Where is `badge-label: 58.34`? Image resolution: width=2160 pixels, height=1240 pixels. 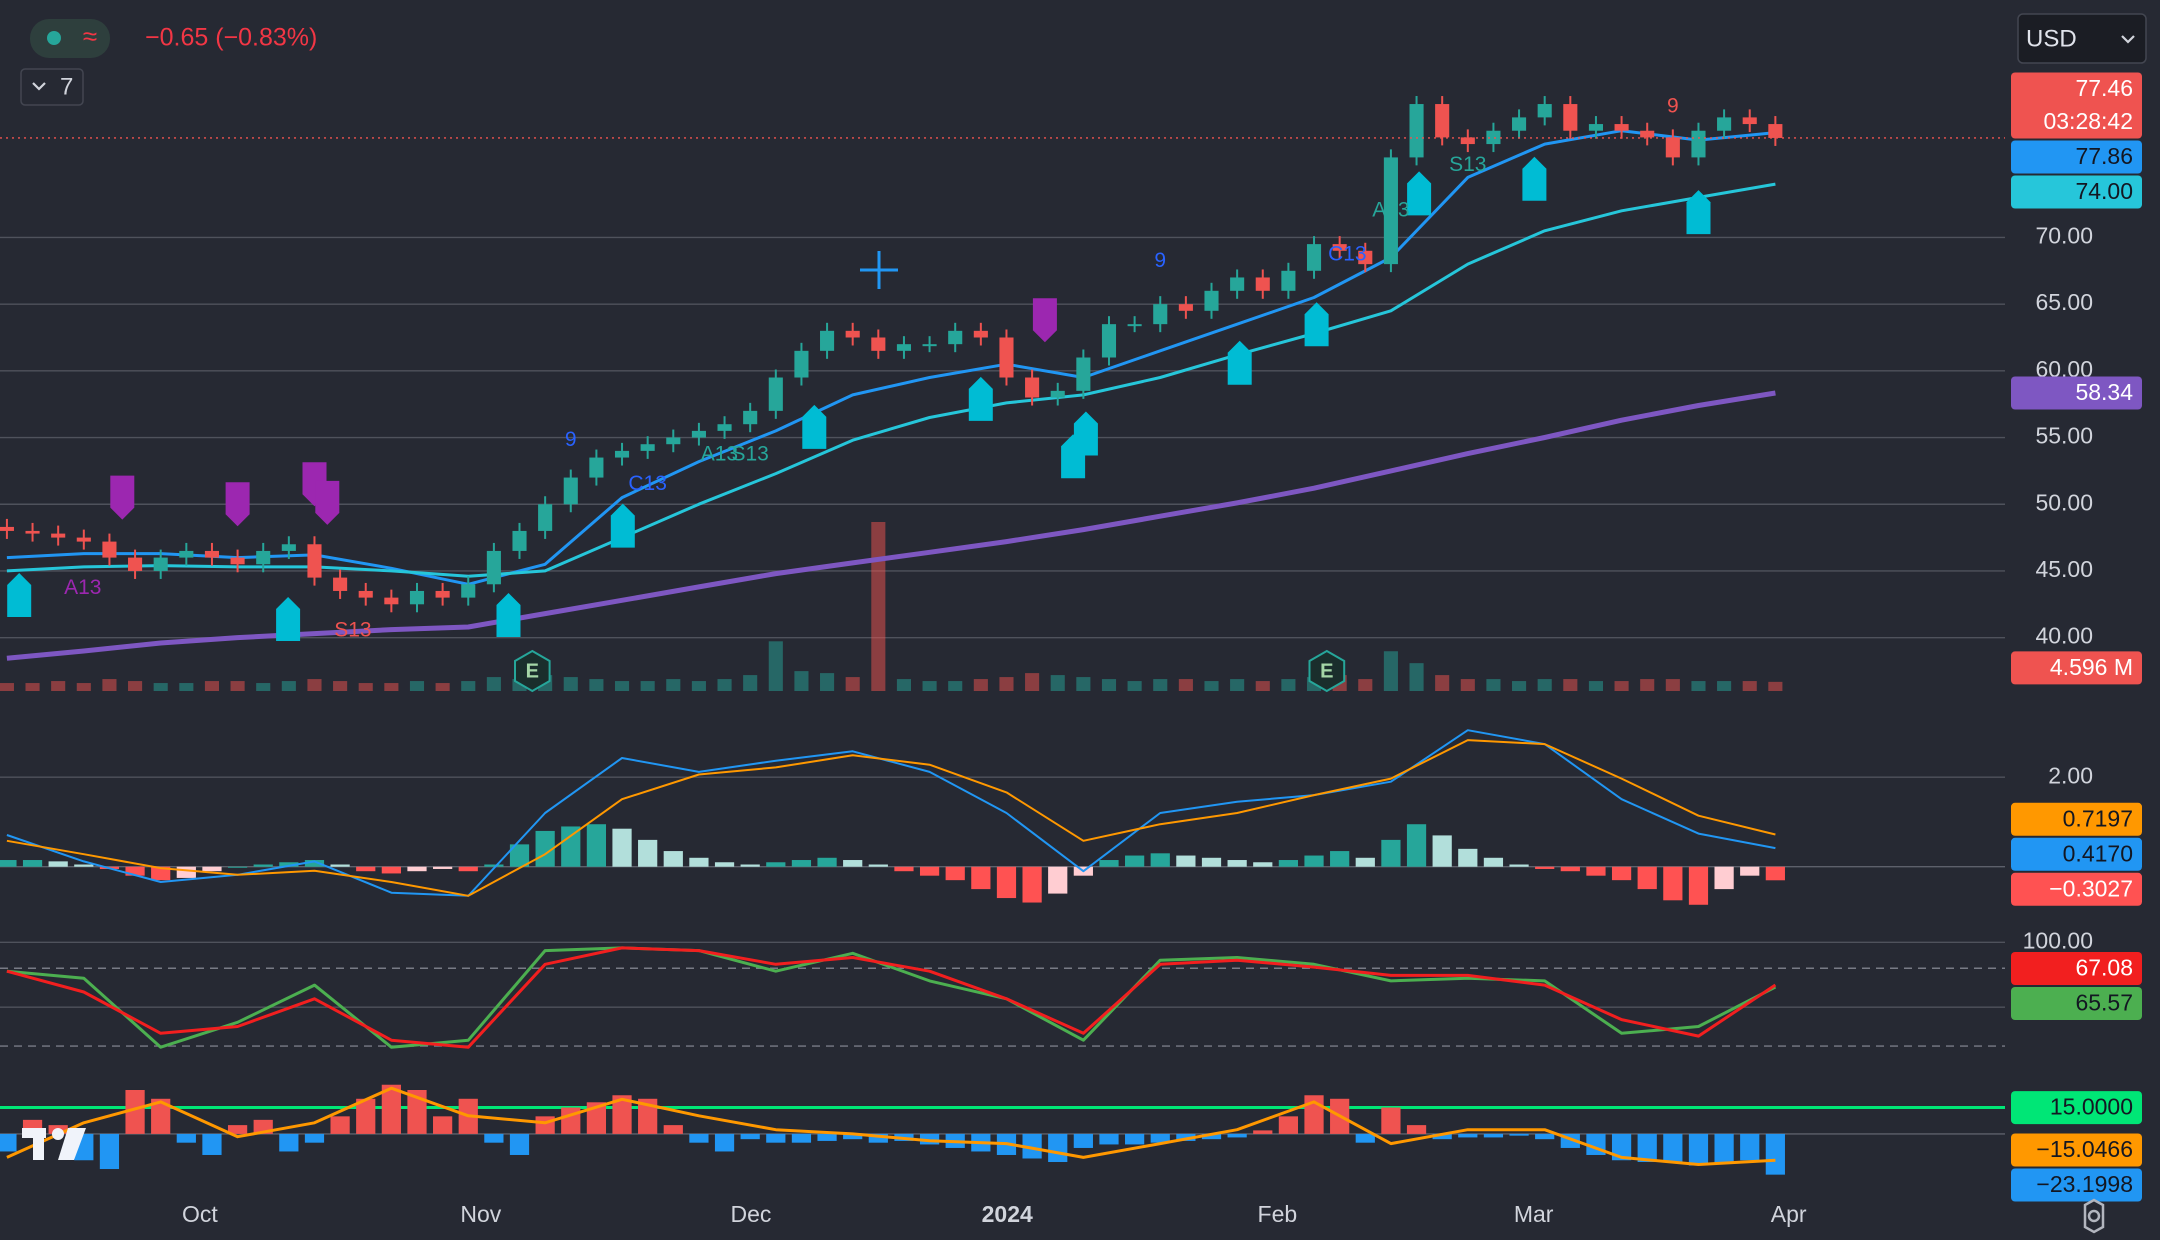 badge-label: 58.34 is located at coordinates (2104, 392).